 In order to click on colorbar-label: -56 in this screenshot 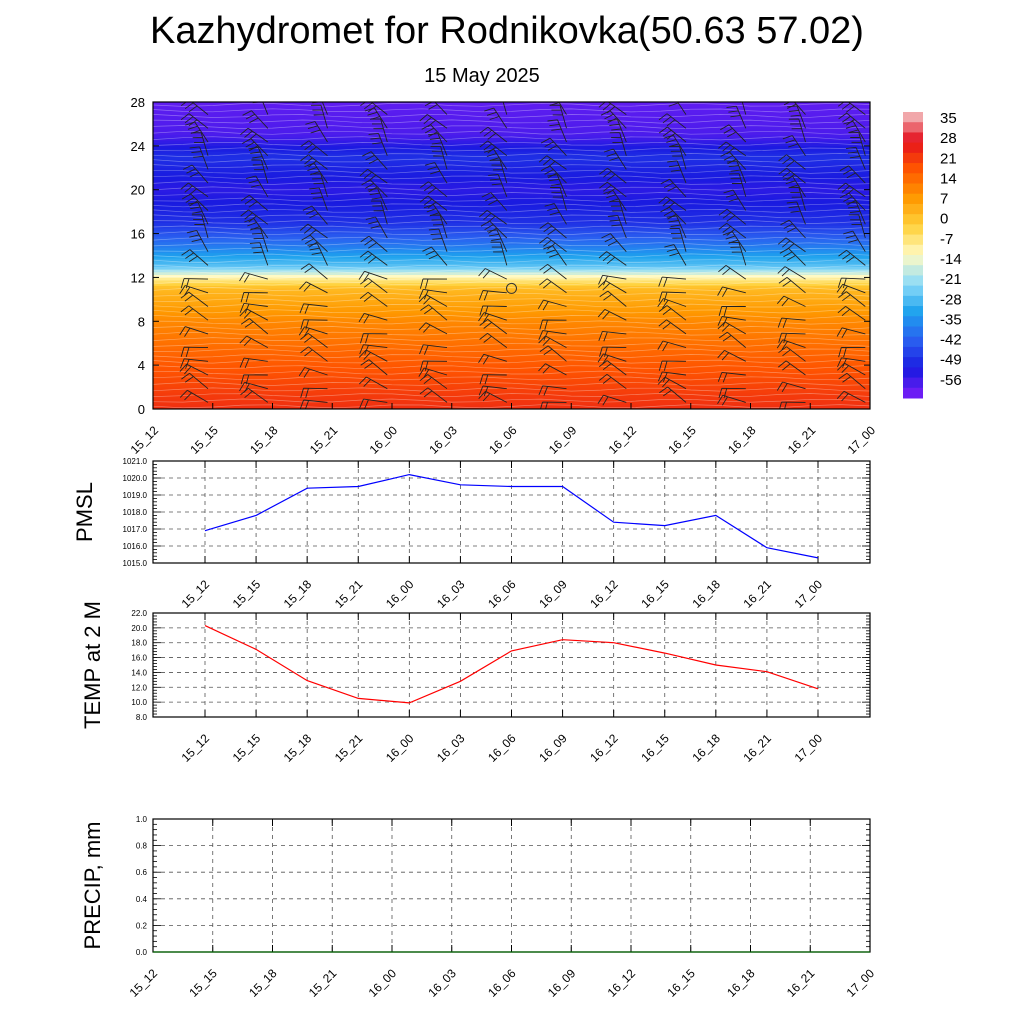, I will do `click(951, 380)`.